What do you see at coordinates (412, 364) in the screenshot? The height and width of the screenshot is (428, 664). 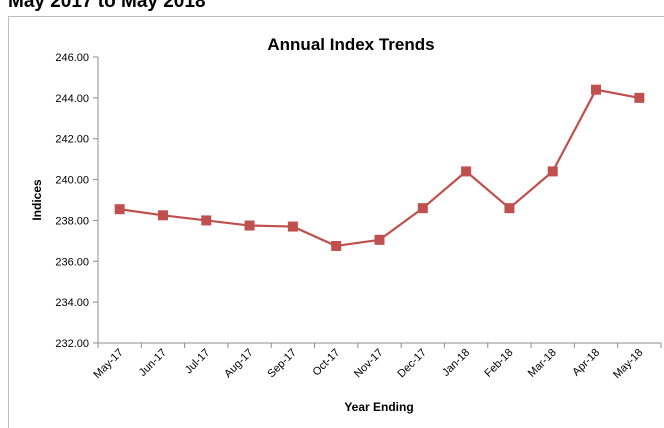 I see `x-tick-label: Dec-17` at bounding box center [412, 364].